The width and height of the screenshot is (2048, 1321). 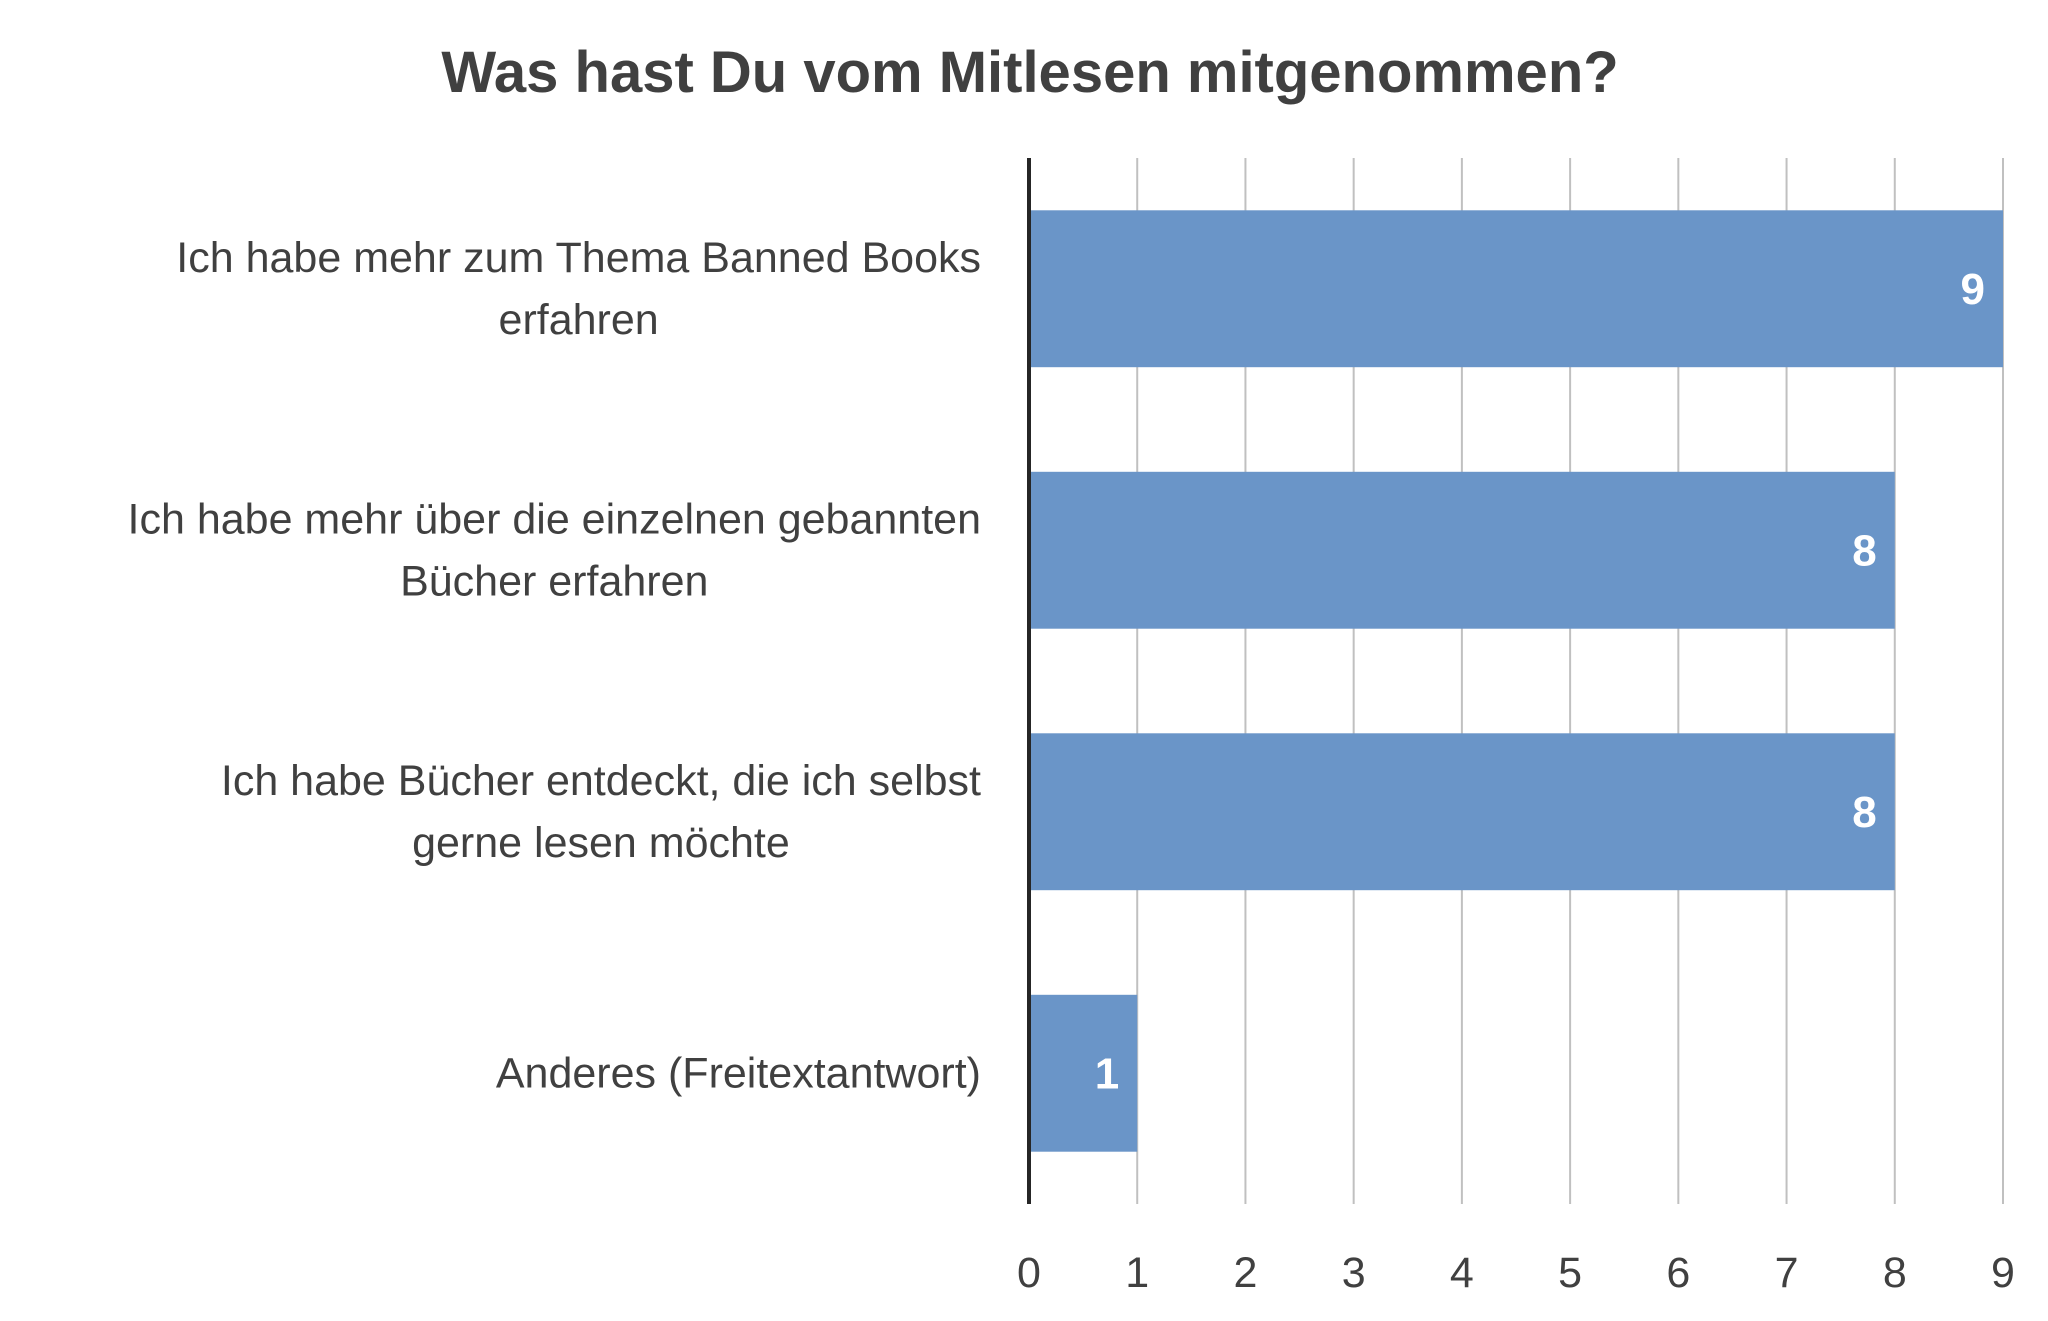 I want to click on category-label: Anderes (Freitextantwort), so click(x=738, y=1073).